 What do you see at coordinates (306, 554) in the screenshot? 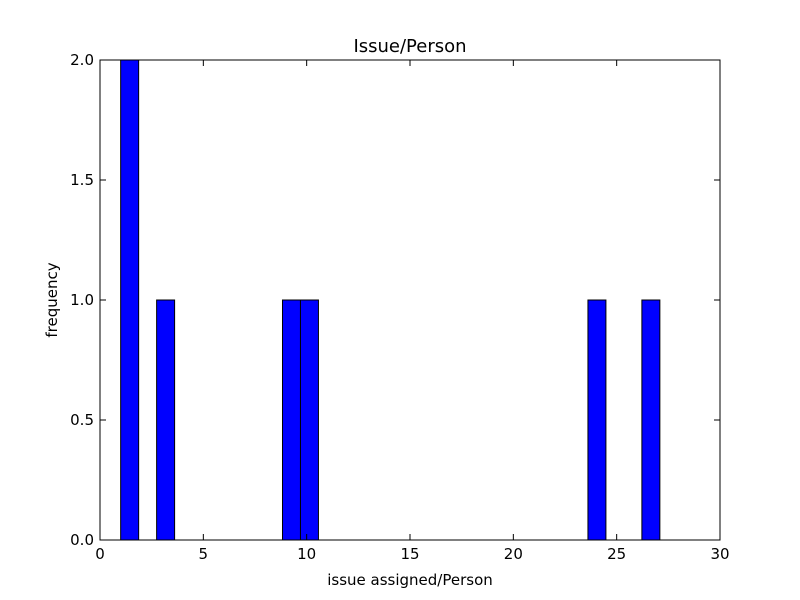
I see `x-tick-label: 10` at bounding box center [306, 554].